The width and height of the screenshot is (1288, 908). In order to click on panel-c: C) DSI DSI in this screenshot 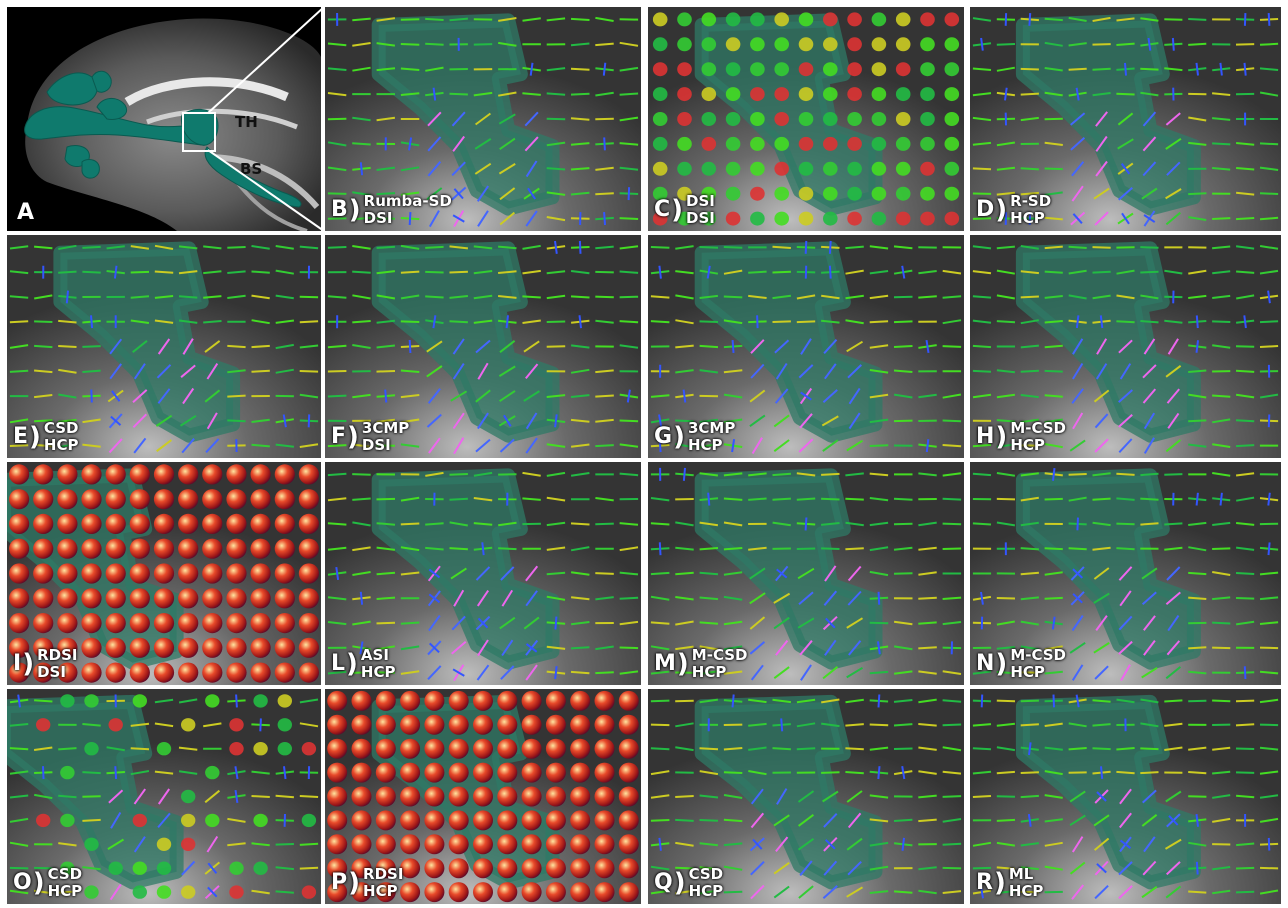, I will do `click(806, 119)`.